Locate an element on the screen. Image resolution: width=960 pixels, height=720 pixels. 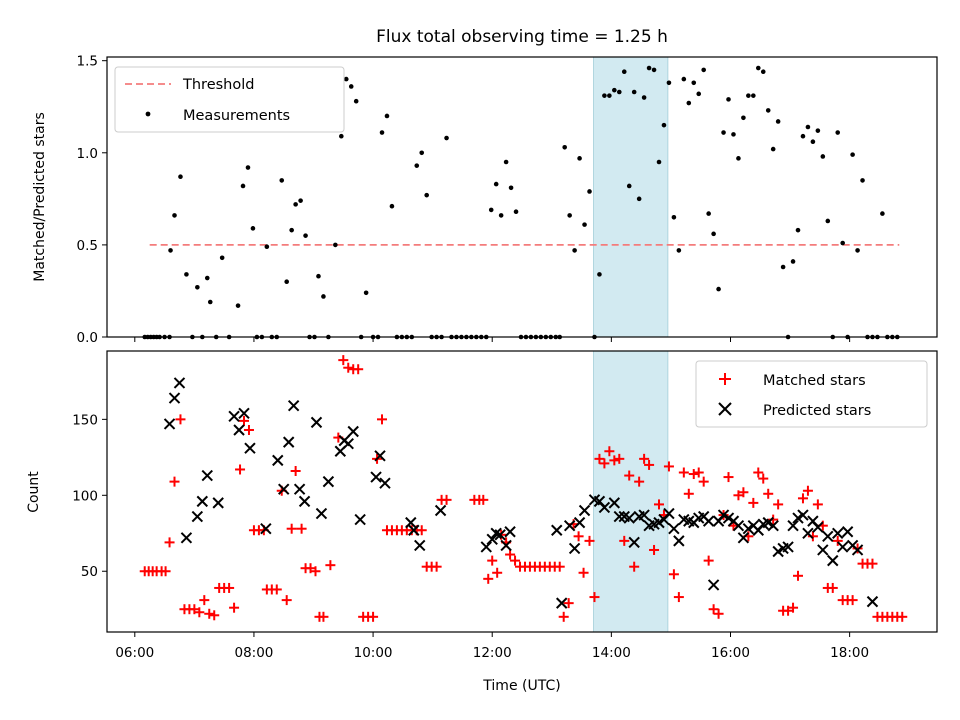
x-axis-label: Time (UTC) is located at coordinates (521, 686).